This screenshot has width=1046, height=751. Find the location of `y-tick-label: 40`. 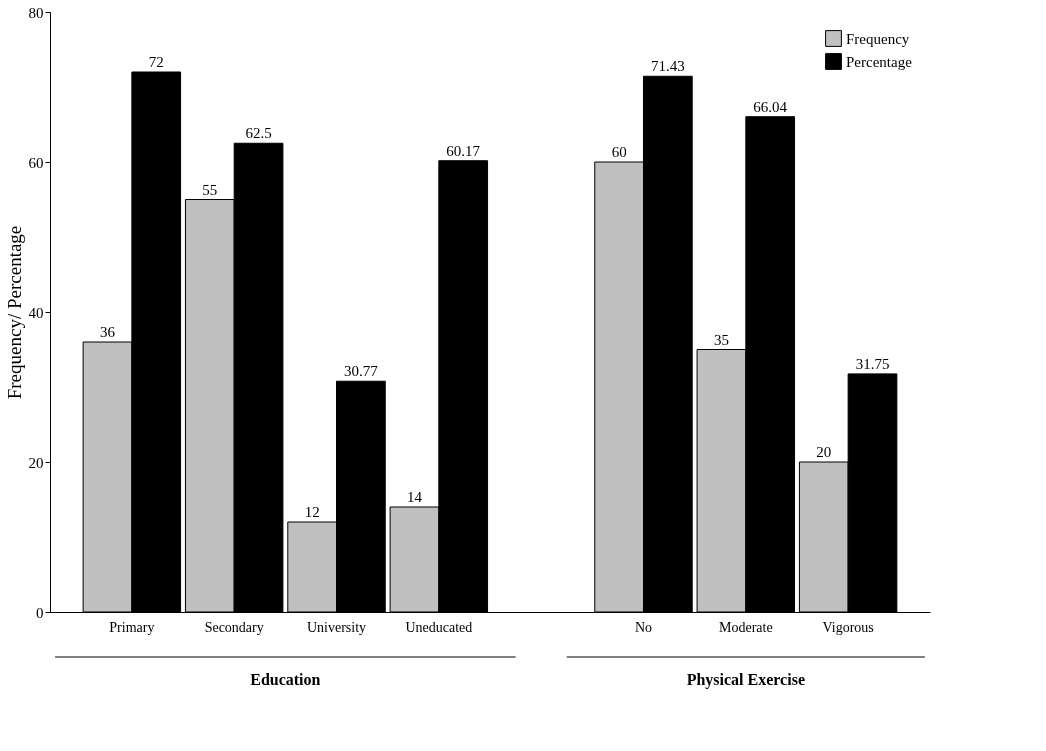

y-tick-label: 40 is located at coordinates (36, 312).